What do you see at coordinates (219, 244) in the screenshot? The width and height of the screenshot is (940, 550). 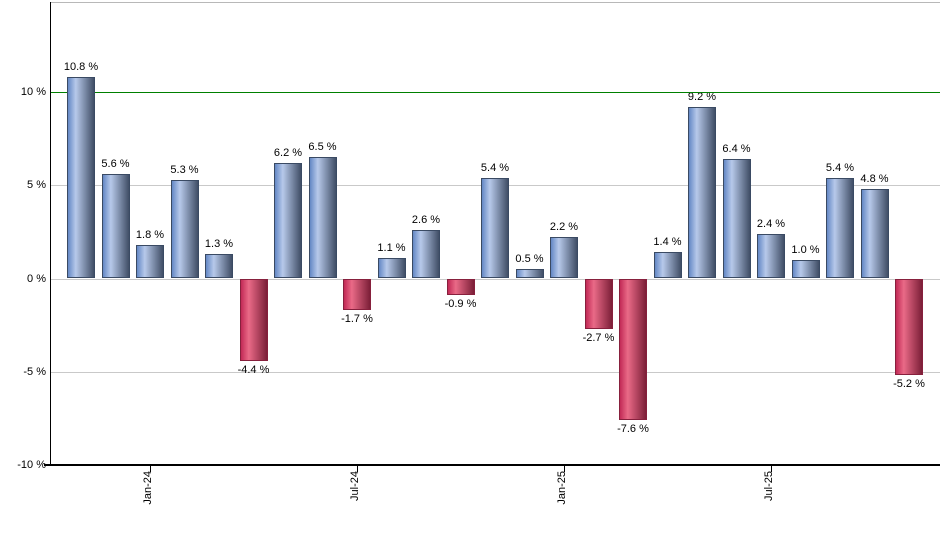 I see `bar-value-label: 1.3 %` at bounding box center [219, 244].